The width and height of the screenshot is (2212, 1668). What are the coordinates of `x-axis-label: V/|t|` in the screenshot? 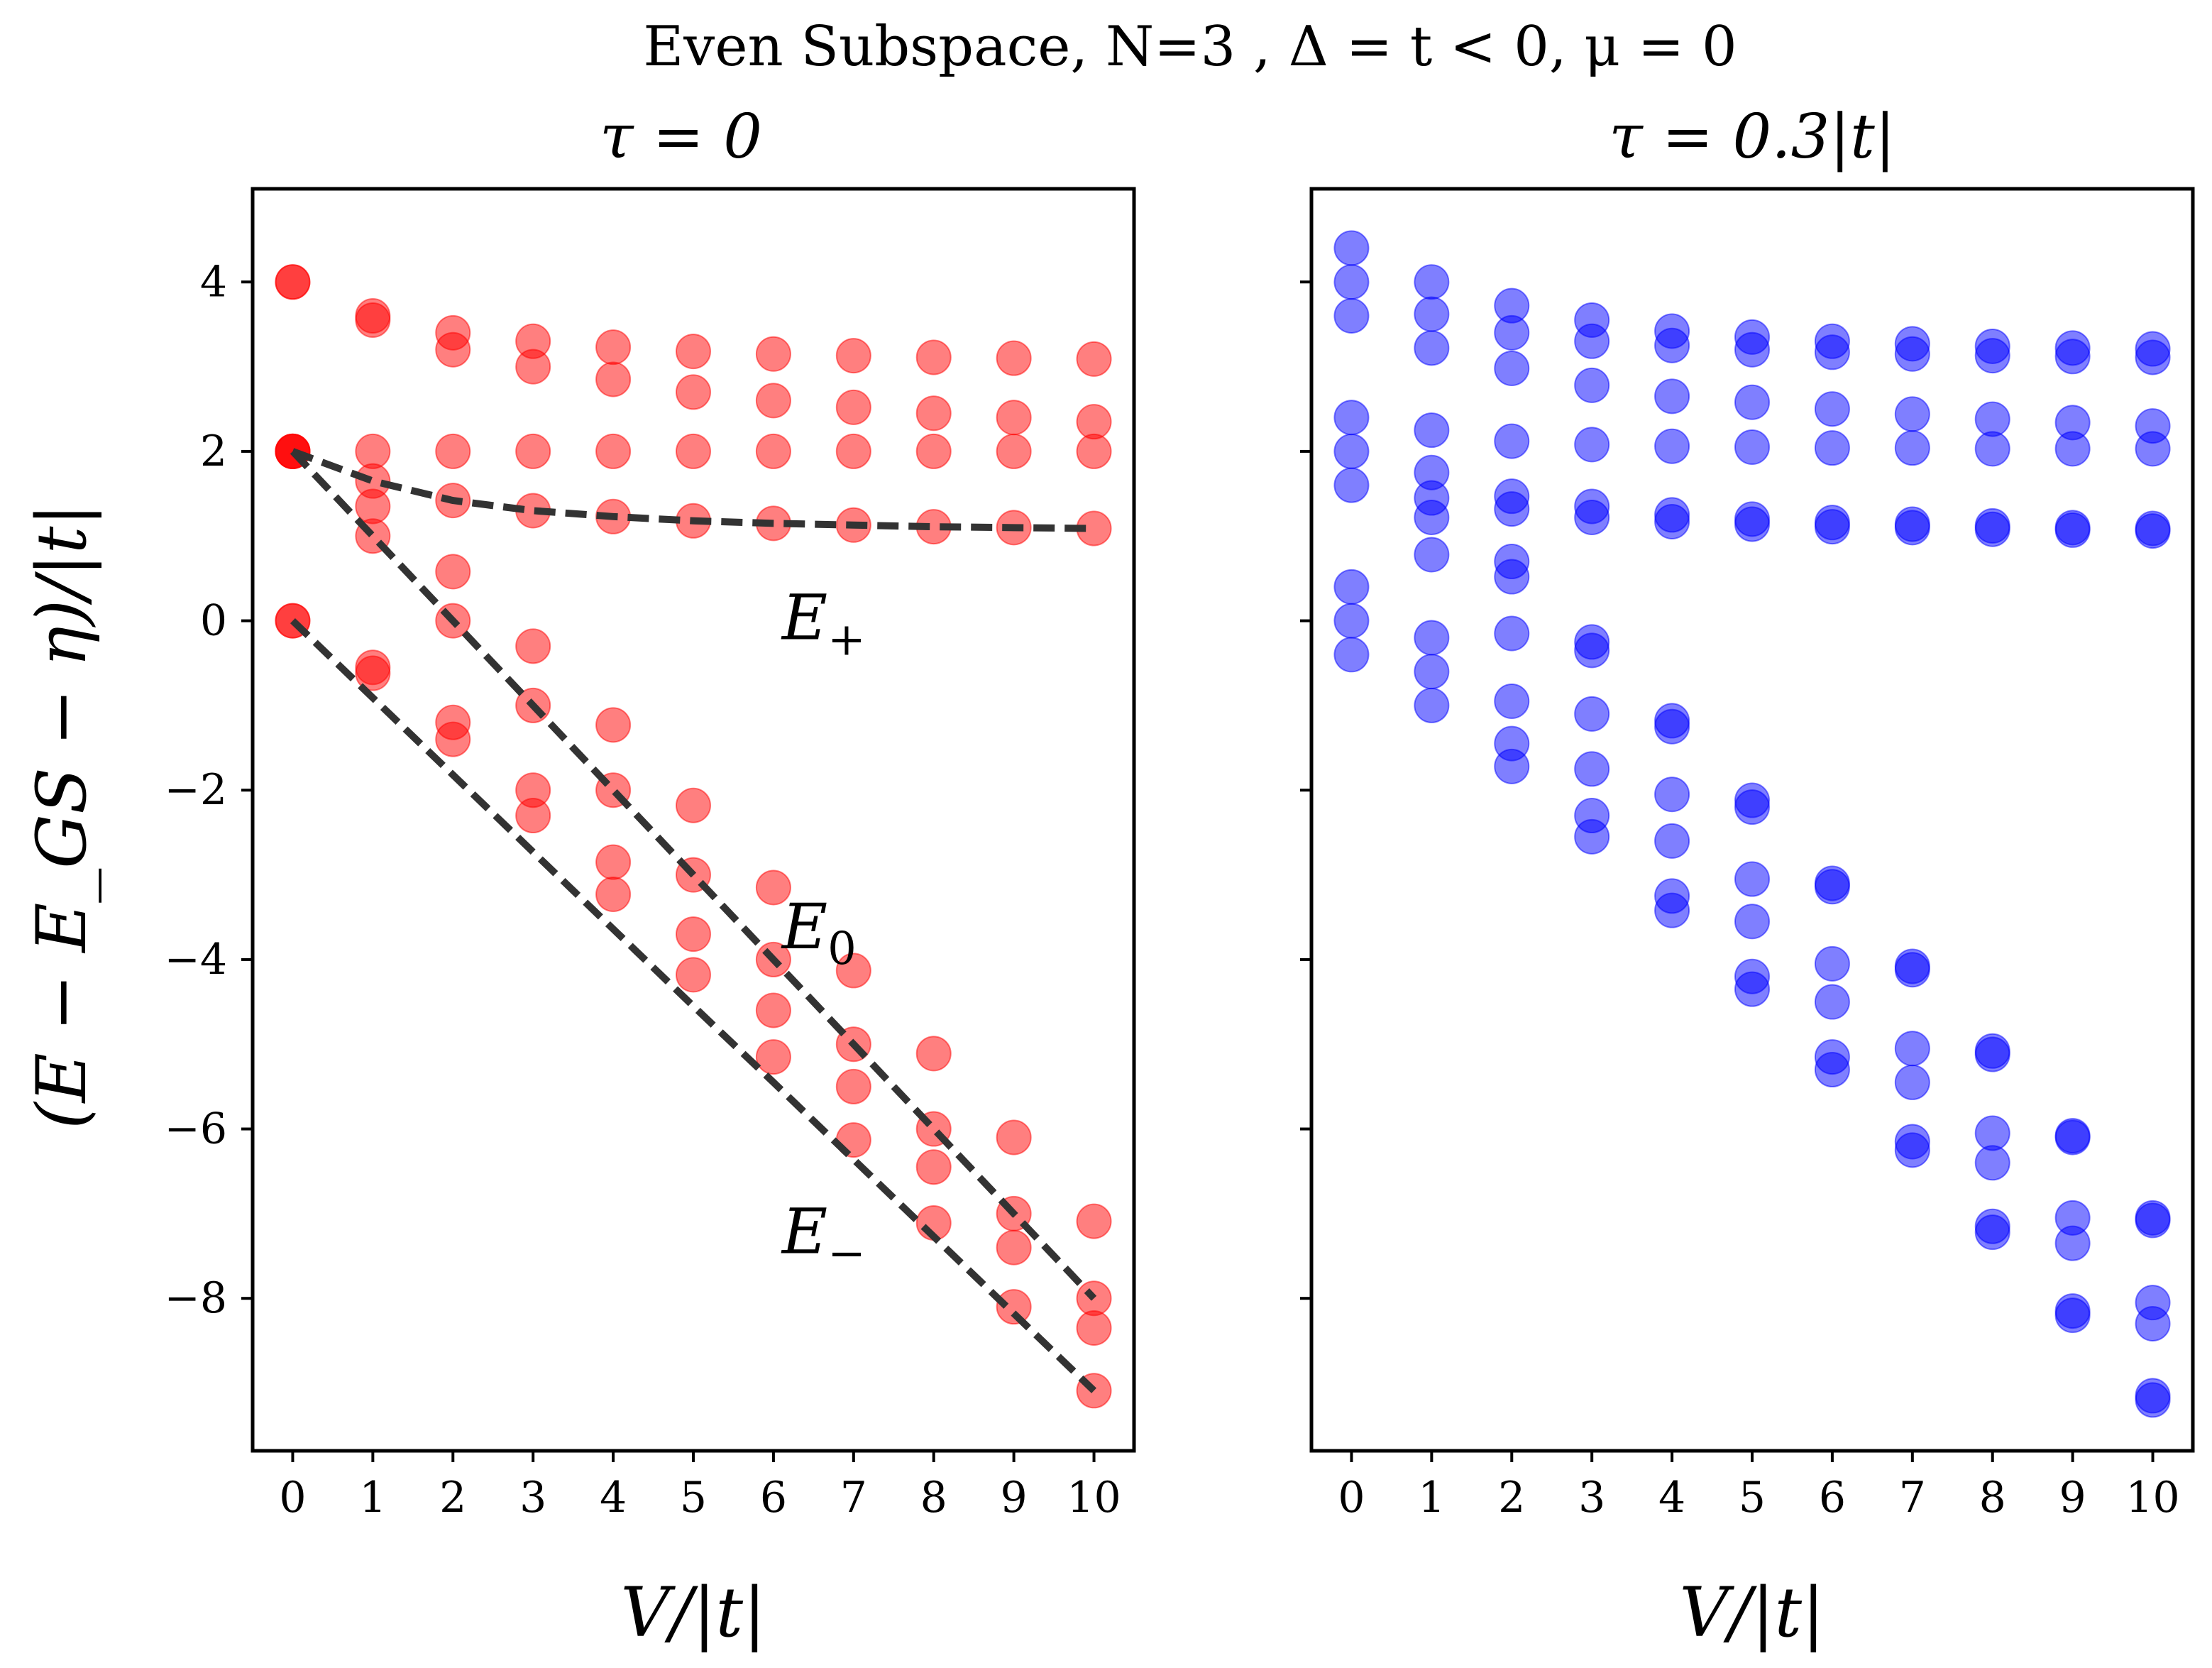 It's located at (1753, 1612).